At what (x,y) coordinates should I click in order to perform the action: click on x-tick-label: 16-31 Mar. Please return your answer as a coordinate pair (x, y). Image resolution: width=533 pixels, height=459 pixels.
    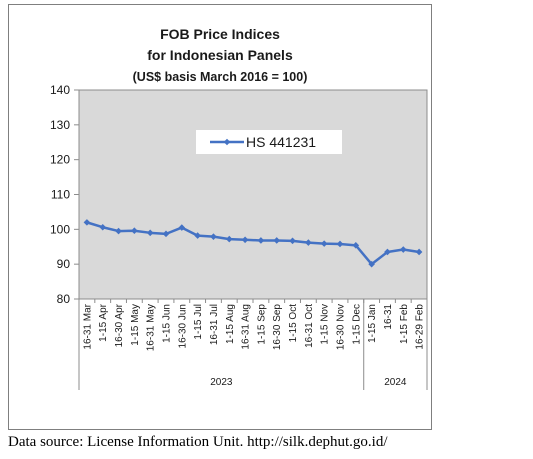
    Looking at the image, I should click on (87, 326).